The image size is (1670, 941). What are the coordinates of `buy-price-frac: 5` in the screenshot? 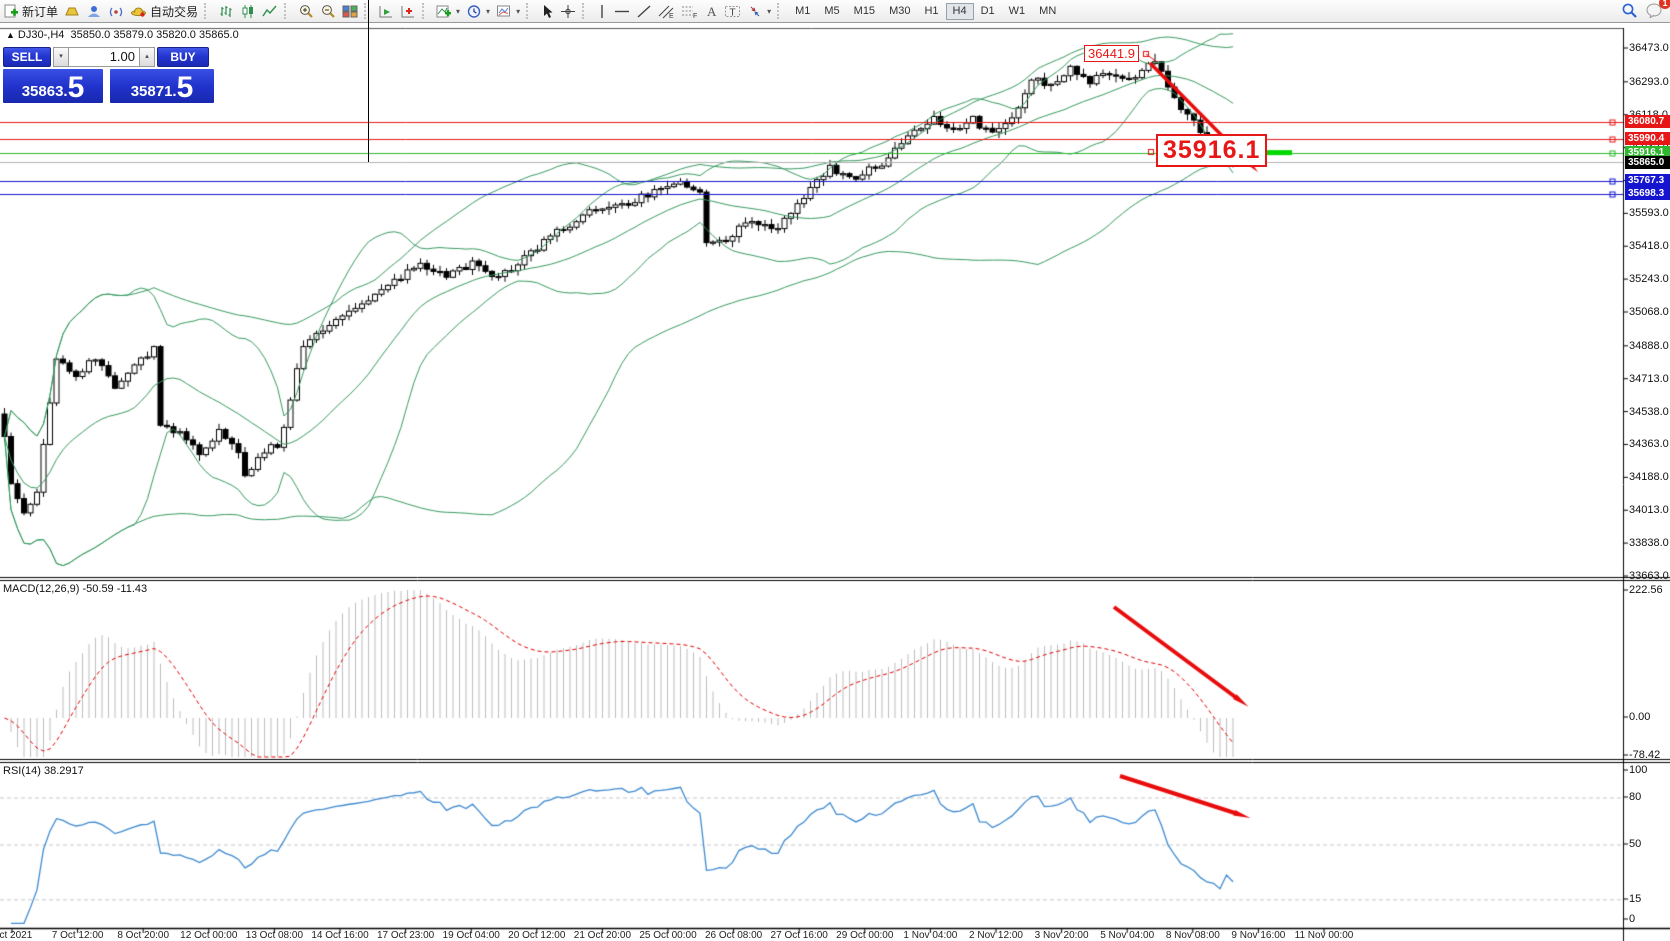 It's located at (185, 87).